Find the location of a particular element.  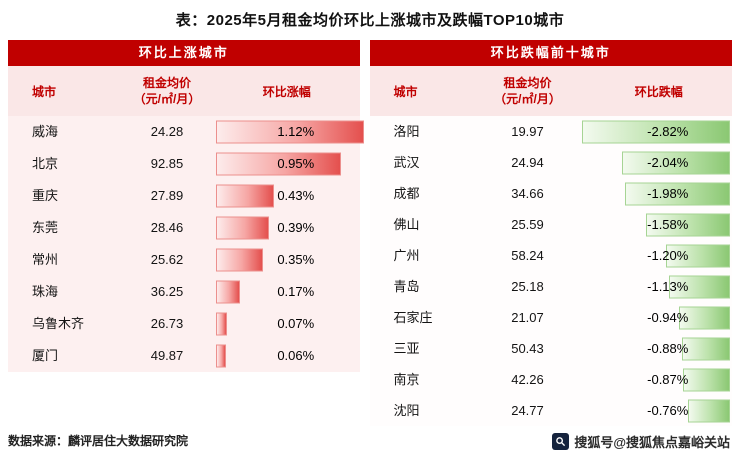

price-cell: 24.77 is located at coordinates (527, 410).